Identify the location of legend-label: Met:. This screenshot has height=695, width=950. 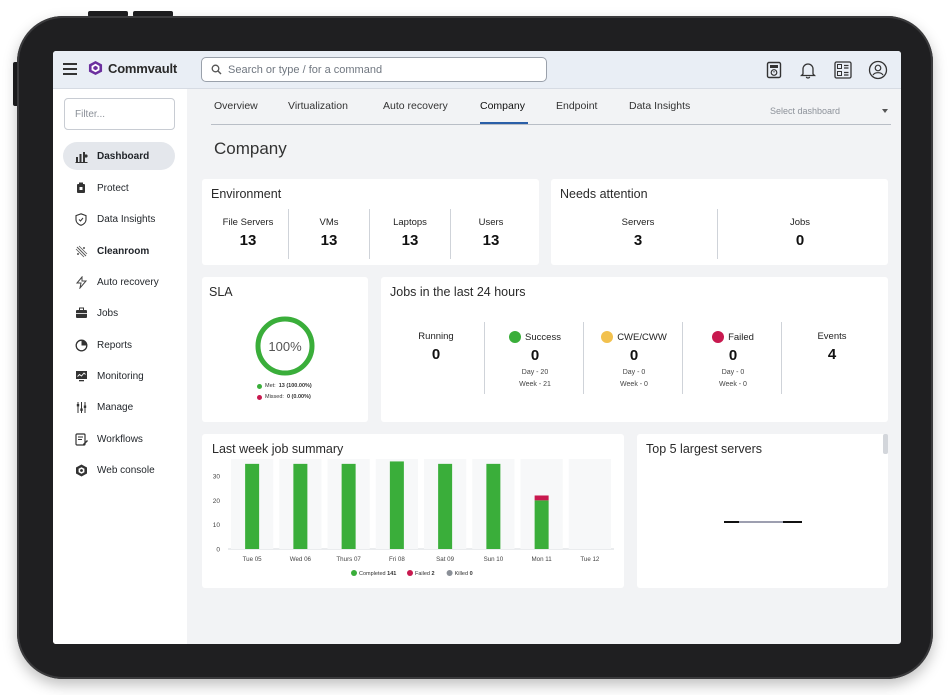
(270, 386).